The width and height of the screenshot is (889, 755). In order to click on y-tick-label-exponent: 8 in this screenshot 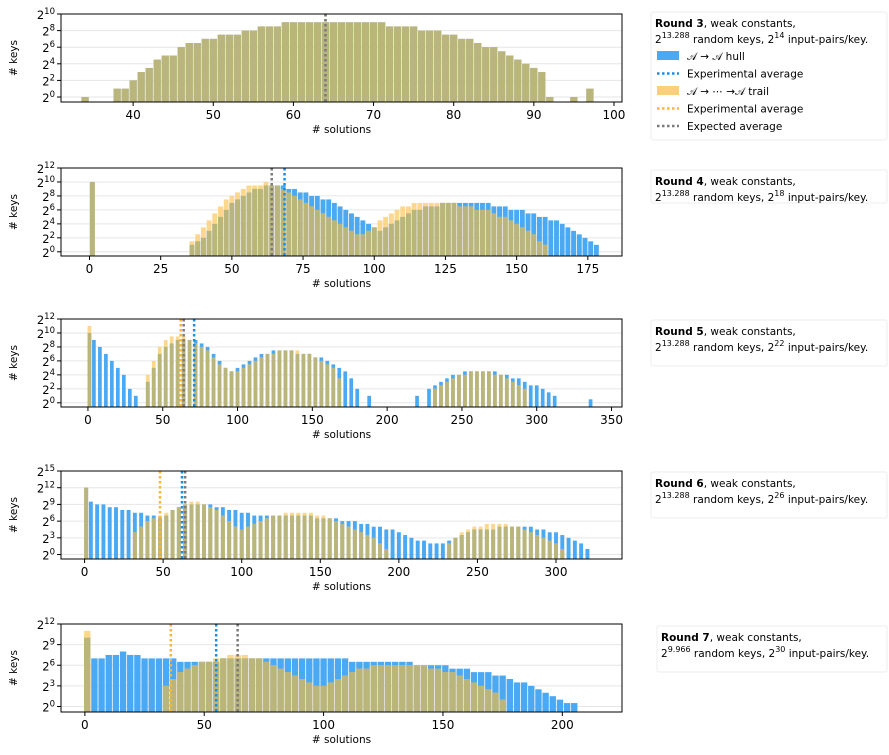, I will do `click(52, 194)`.